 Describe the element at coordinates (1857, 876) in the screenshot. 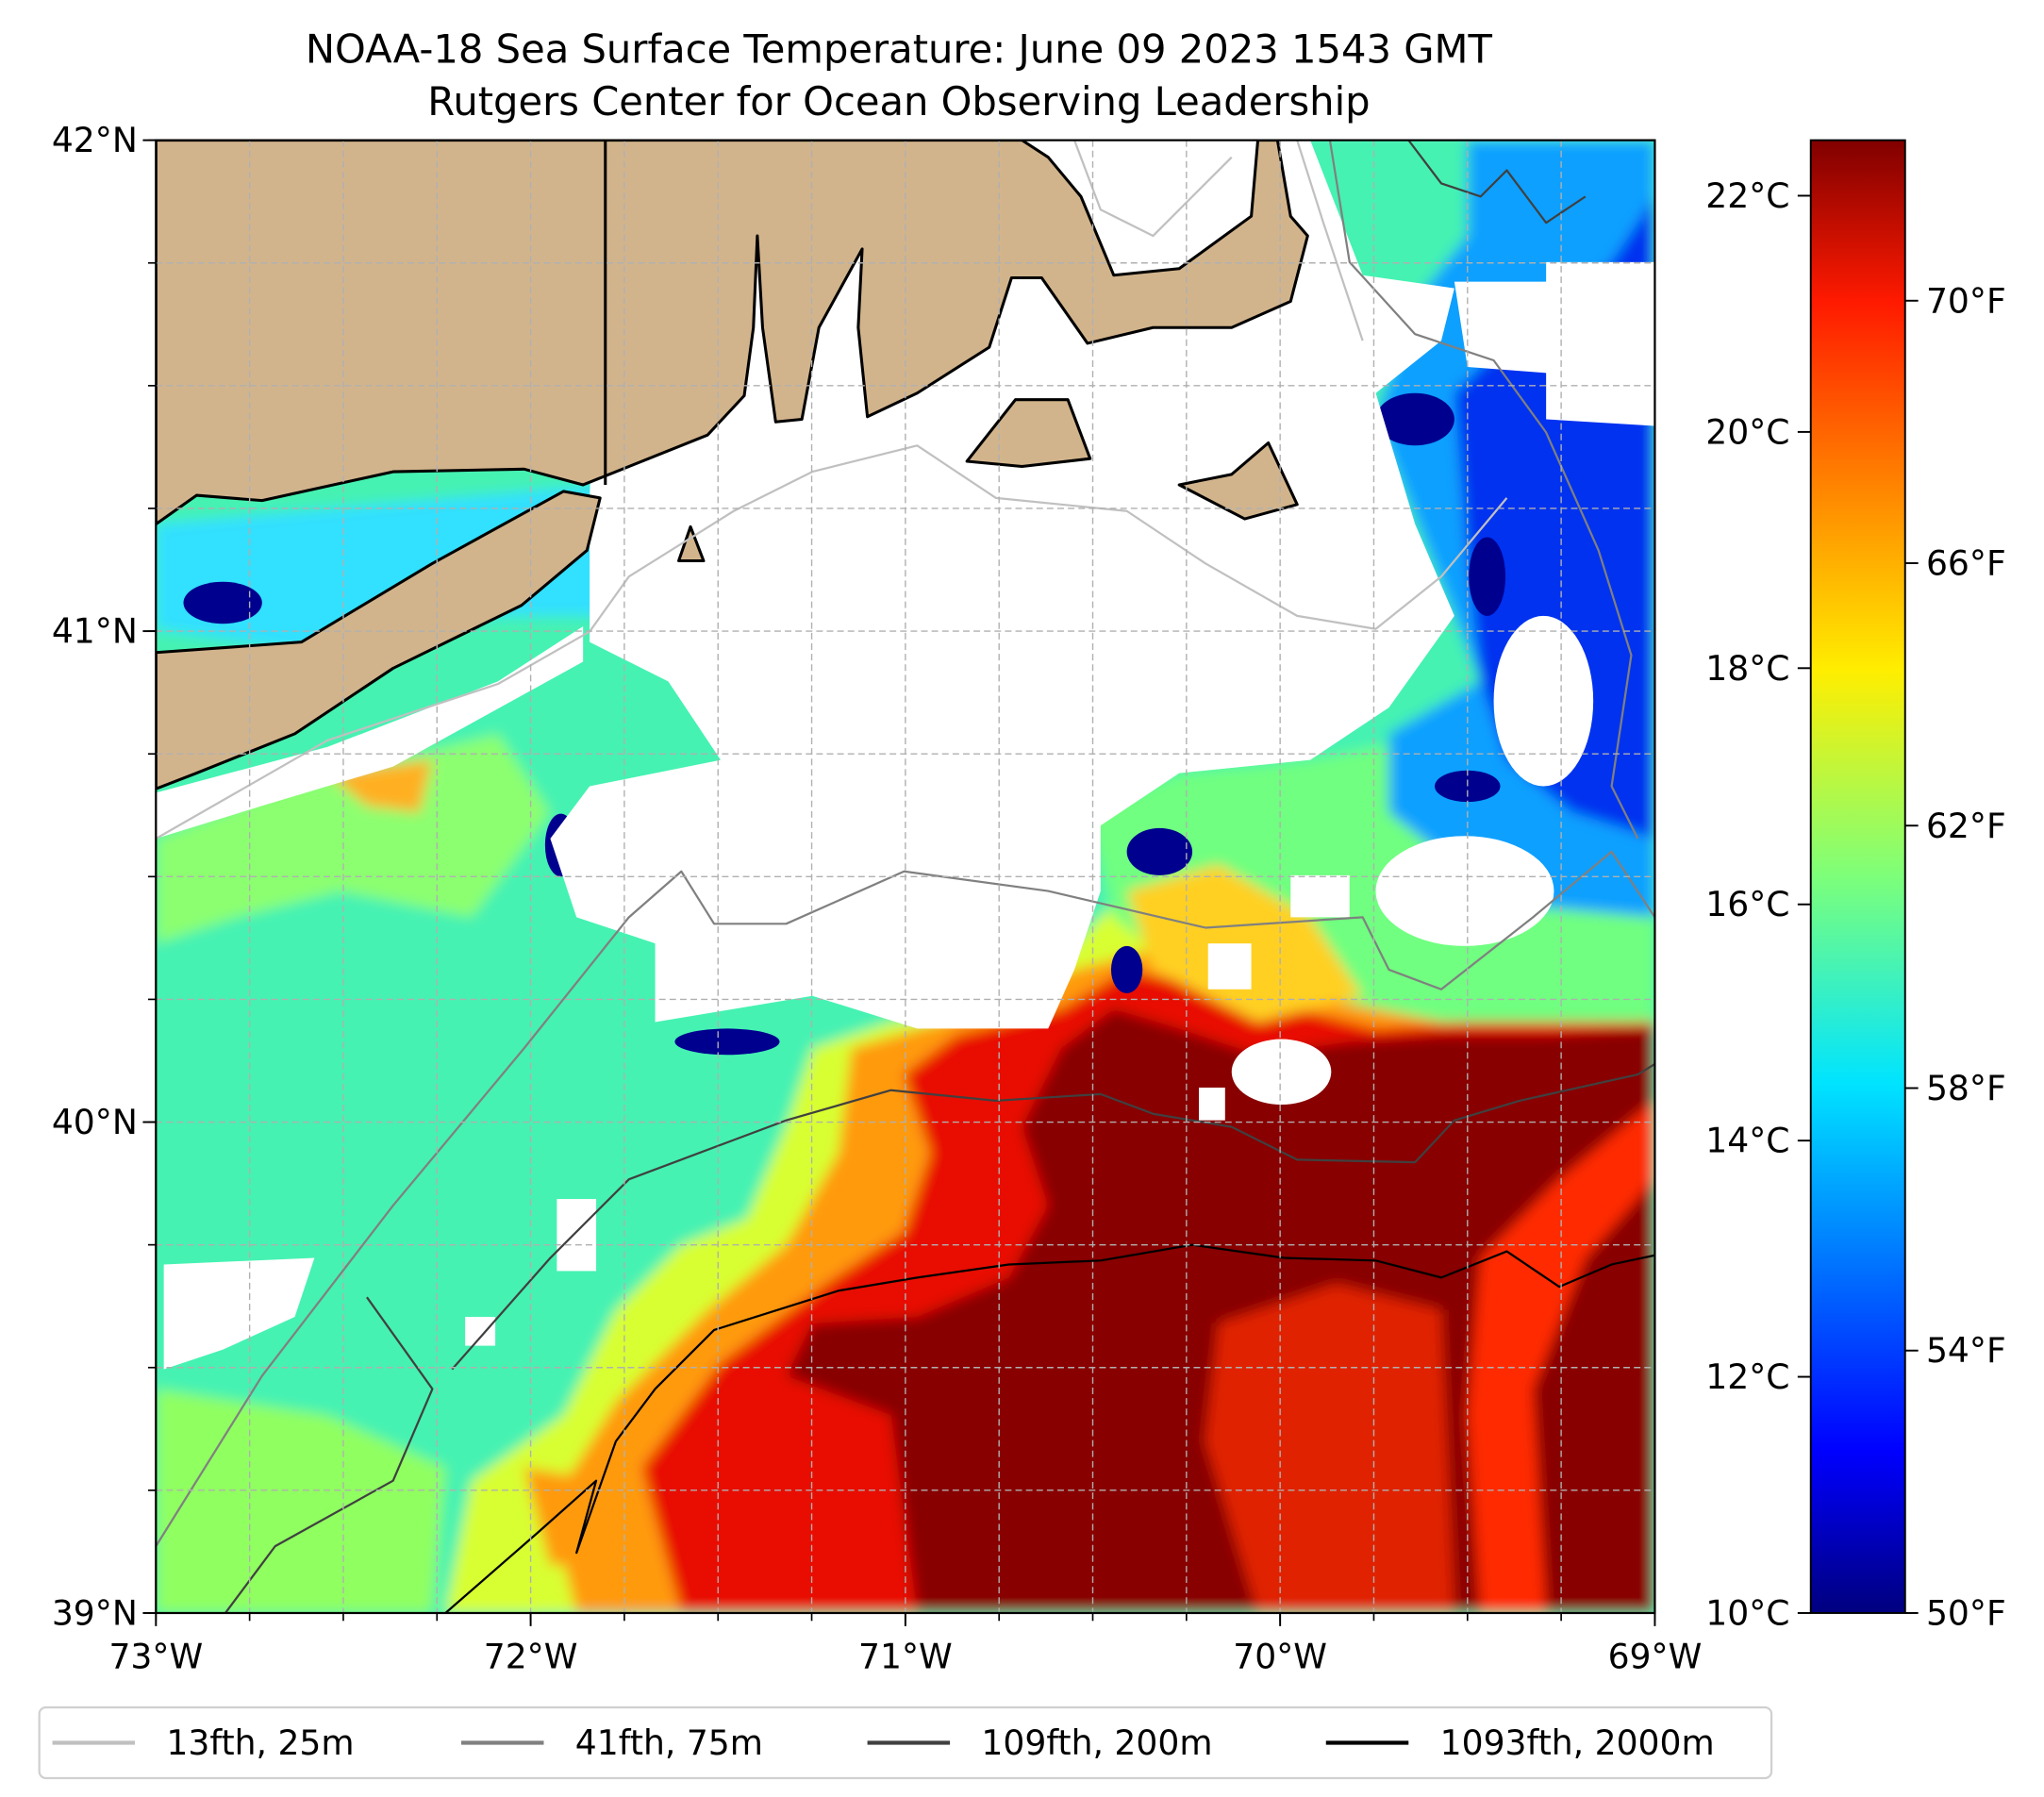

I see `colorbar` at that location.